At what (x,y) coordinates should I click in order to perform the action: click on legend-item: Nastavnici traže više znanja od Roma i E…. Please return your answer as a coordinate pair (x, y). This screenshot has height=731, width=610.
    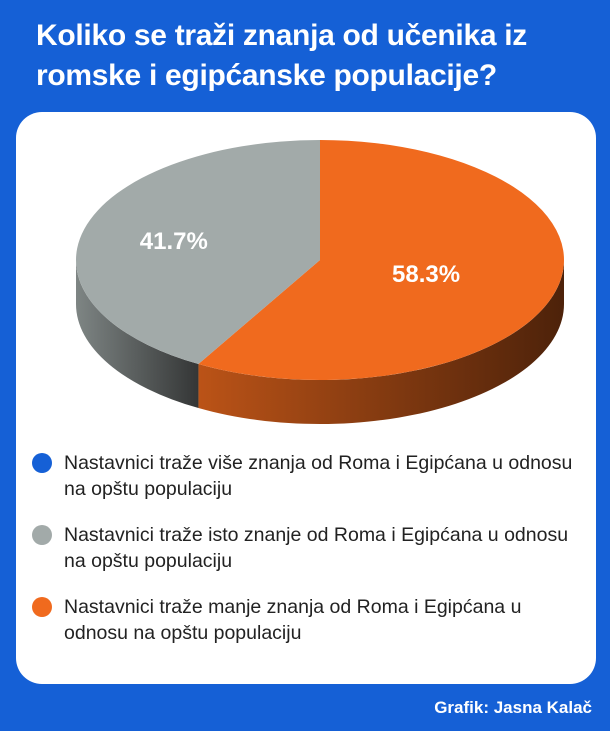
    Looking at the image, I should click on (310, 476).